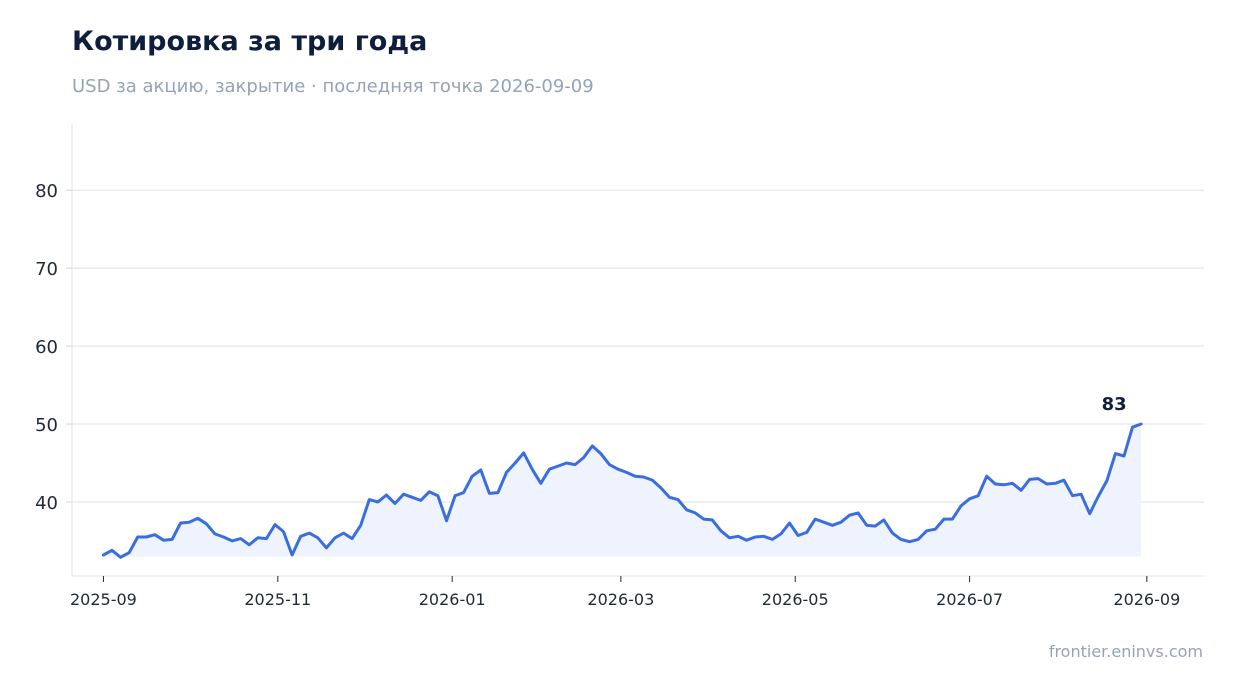  Describe the element at coordinates (277, 599) in the screenshot. I see `x-tick-label: 2025-11` at that location.